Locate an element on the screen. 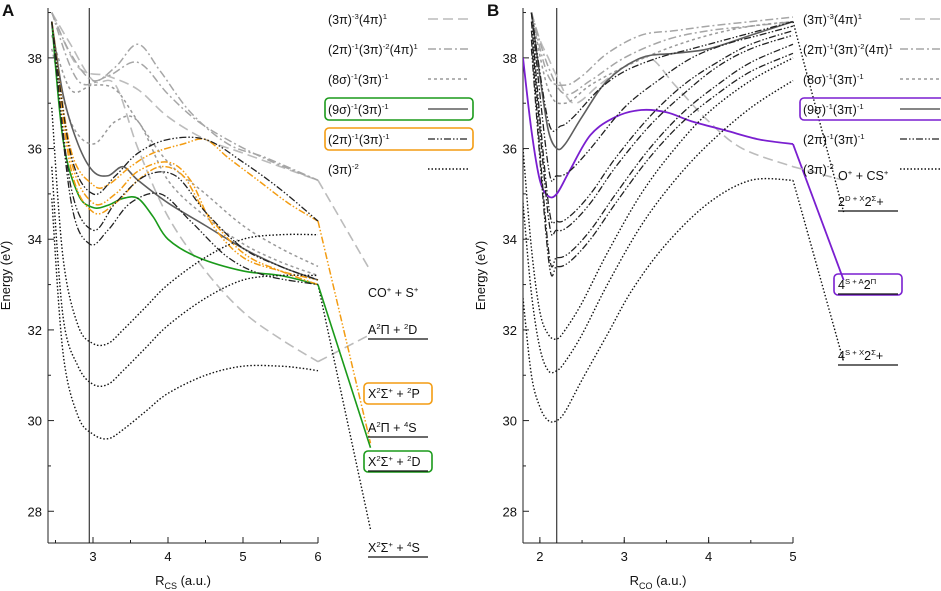 This screenshot has width=941, height=591. dissociation-limit-label-part: S + X is located at coordinates (854, 352).